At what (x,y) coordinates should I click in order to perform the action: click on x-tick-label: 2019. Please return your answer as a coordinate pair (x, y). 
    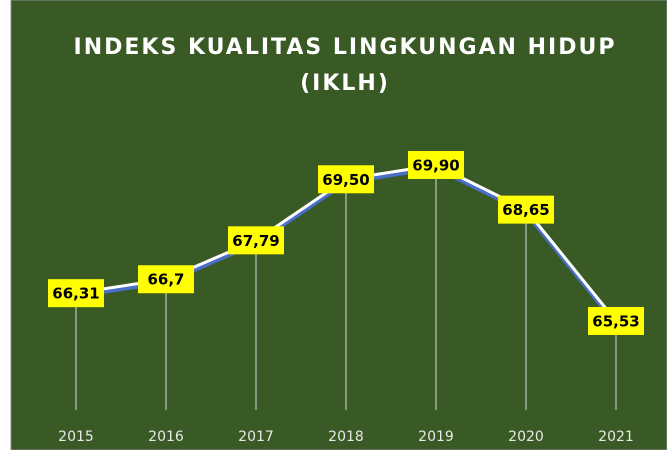
    Looking at the image, I should click on (436, 437).